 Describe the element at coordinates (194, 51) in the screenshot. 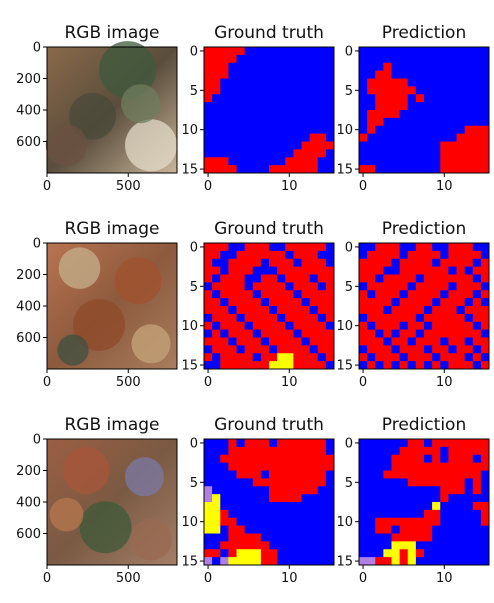

I see `y-tick-label: 0` at that location.